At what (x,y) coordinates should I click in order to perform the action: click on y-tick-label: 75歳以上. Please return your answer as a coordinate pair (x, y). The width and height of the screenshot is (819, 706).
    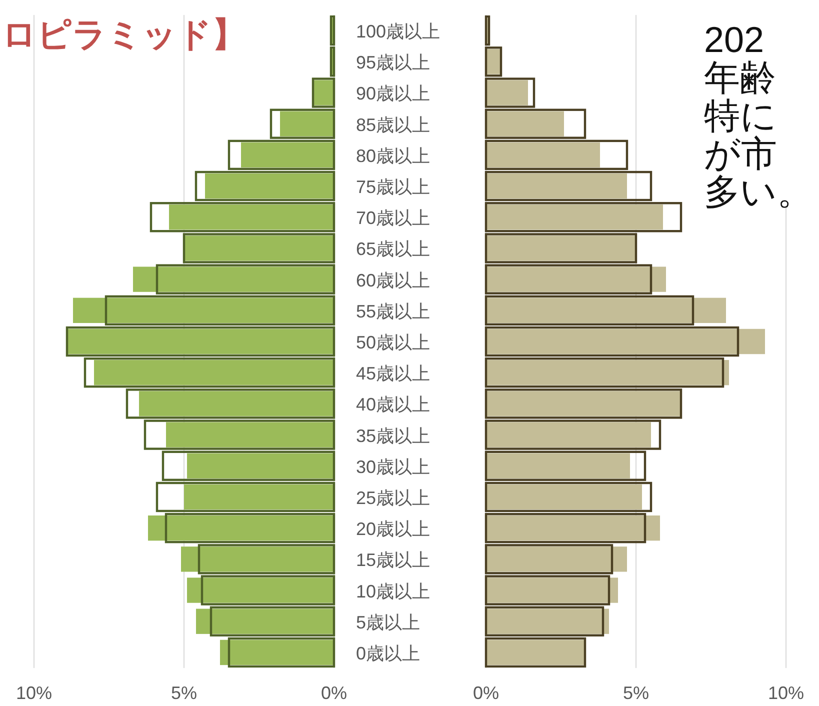
    Looking at the image, I should click on (393, 187).